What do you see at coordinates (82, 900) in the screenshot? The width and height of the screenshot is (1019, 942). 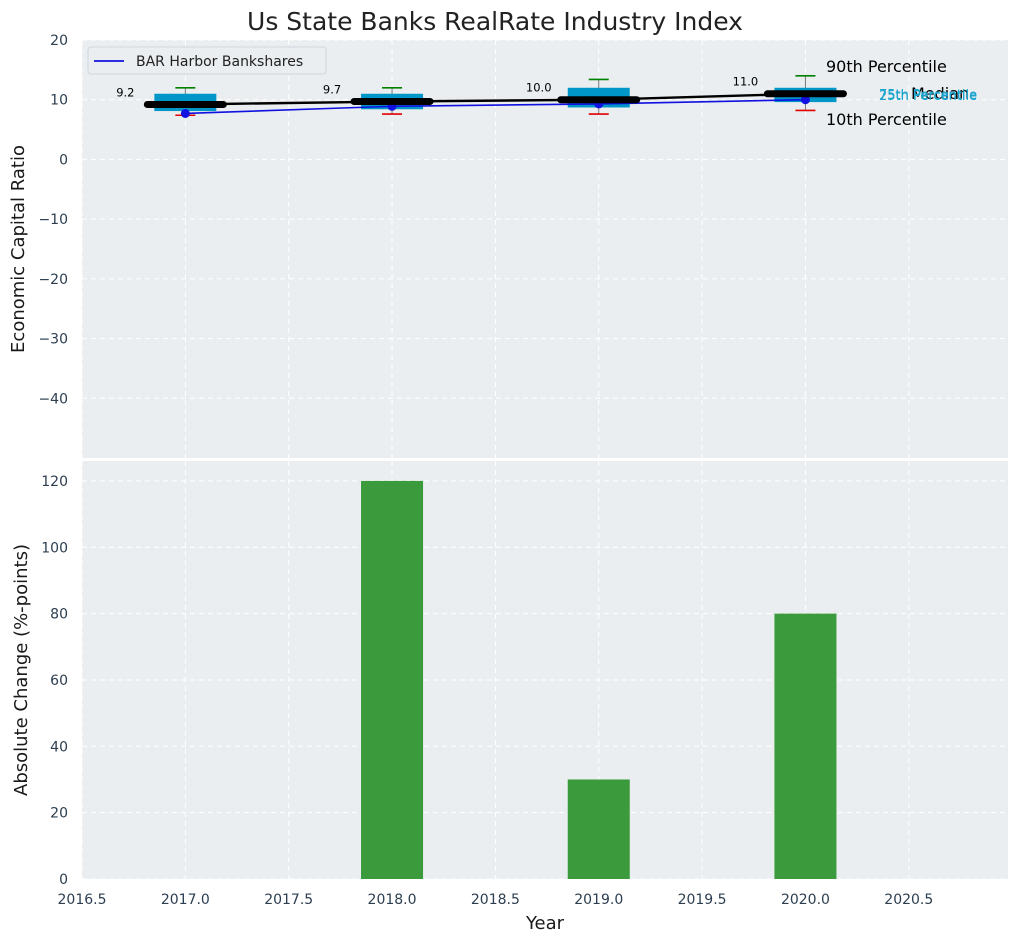 I see `x-tick-label: 2016.5` at bounding box center [82, 900].